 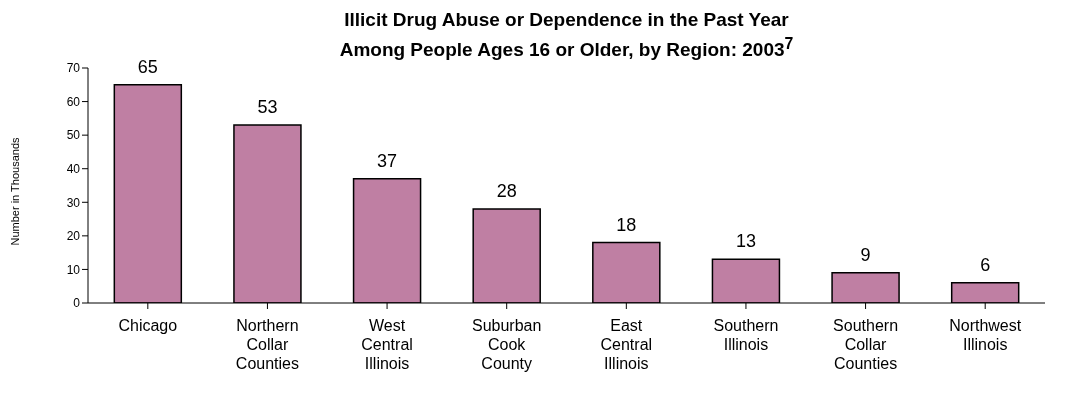 I want to click on data-label: 37, so click(x=387, y=161).